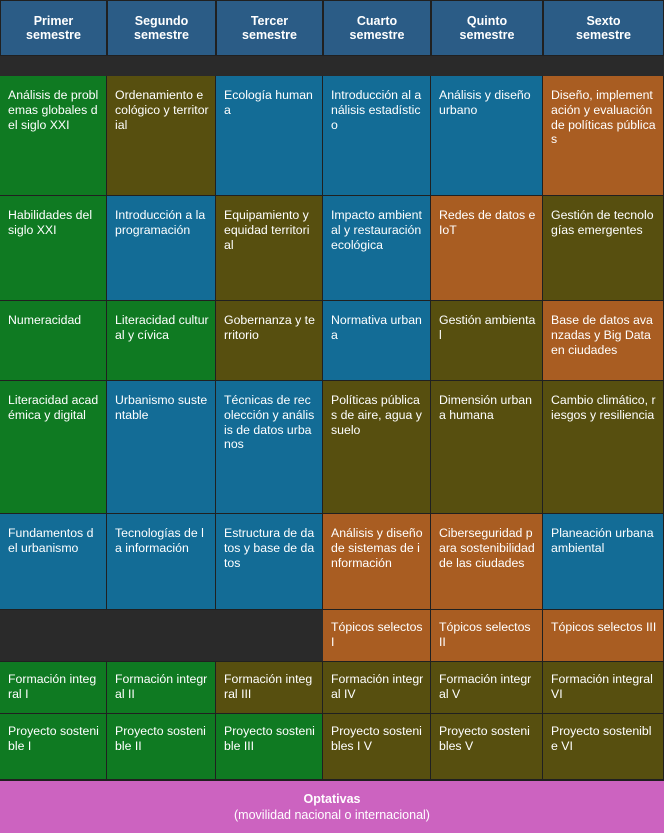 The width and height of the screenshot is (664, 833). What do you see at coordinates (487, 28) in the screenshot?
I see `header-semester-5: Quinto semestre` at bounding box center [487, 28].